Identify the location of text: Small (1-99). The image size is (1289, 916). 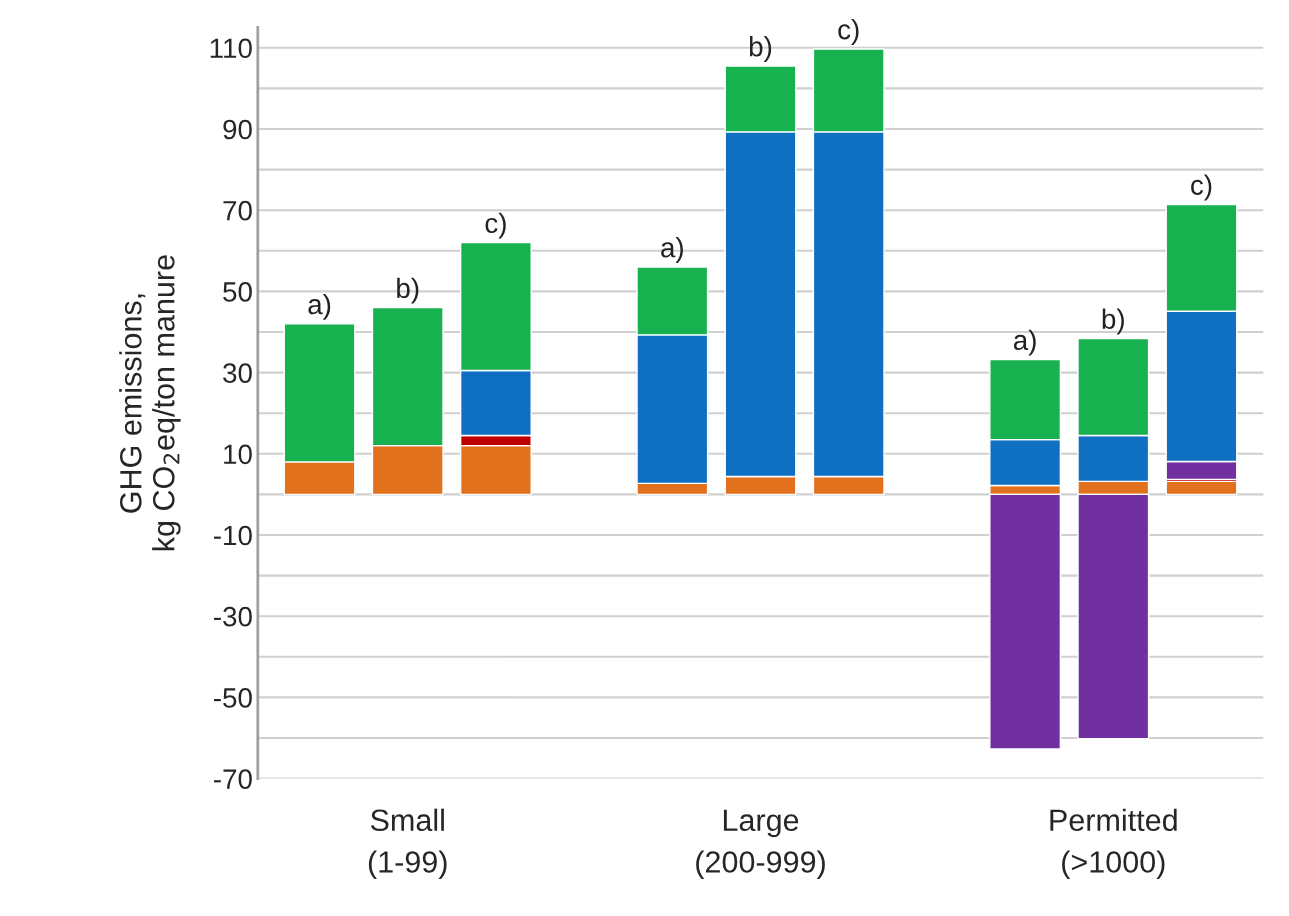
(407, 843).